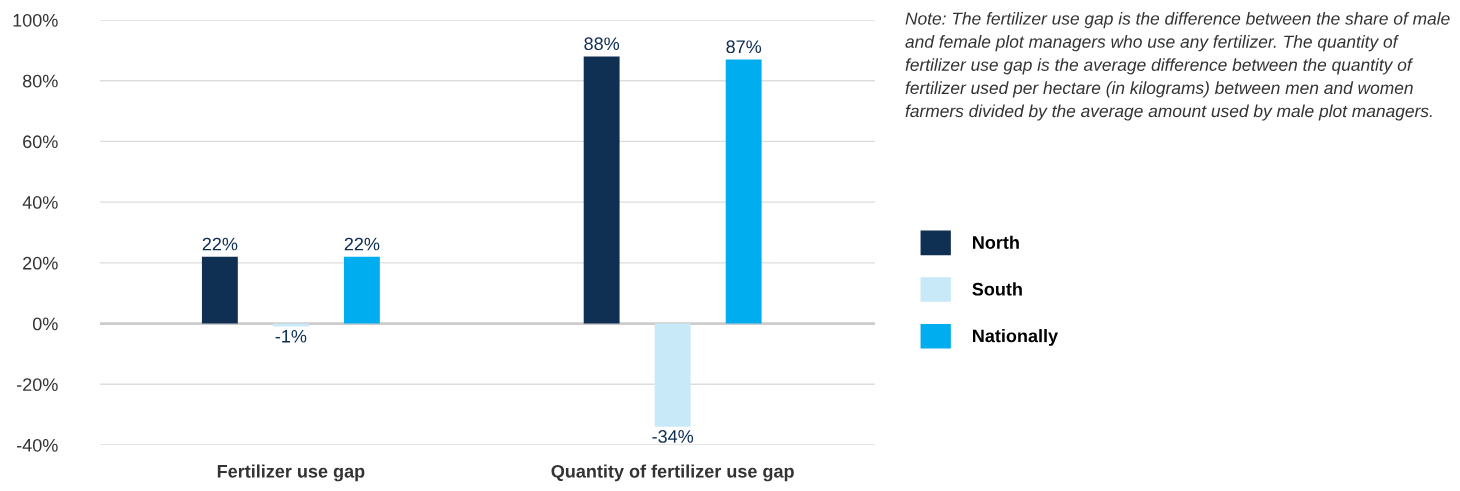 The width and height of the screenshot is (1460, 491). What do you see at coordinates (40, 142) in the screenshot?
I see `y-tick-label: 60%` at bounding box center [40, 142].